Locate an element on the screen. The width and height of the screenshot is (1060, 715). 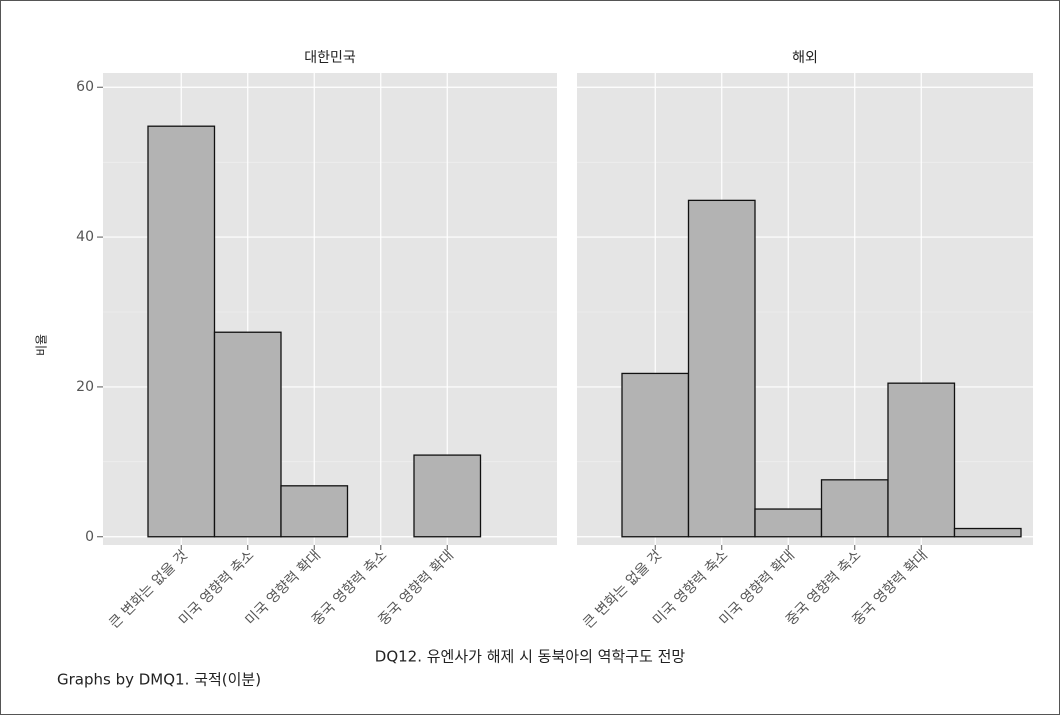
y-axis-label: 비율 is located at coordinates (42, 345).